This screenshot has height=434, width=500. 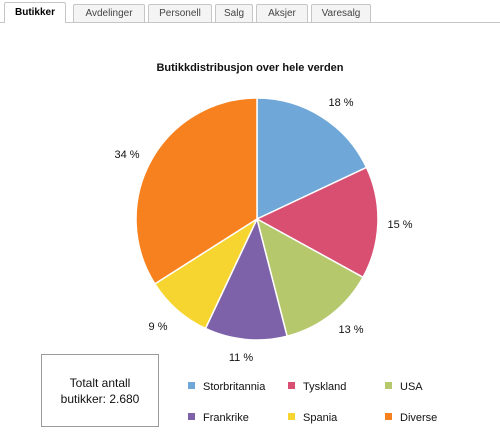 I want to click on pie-slice-diverse, so click(x=196, y=191).